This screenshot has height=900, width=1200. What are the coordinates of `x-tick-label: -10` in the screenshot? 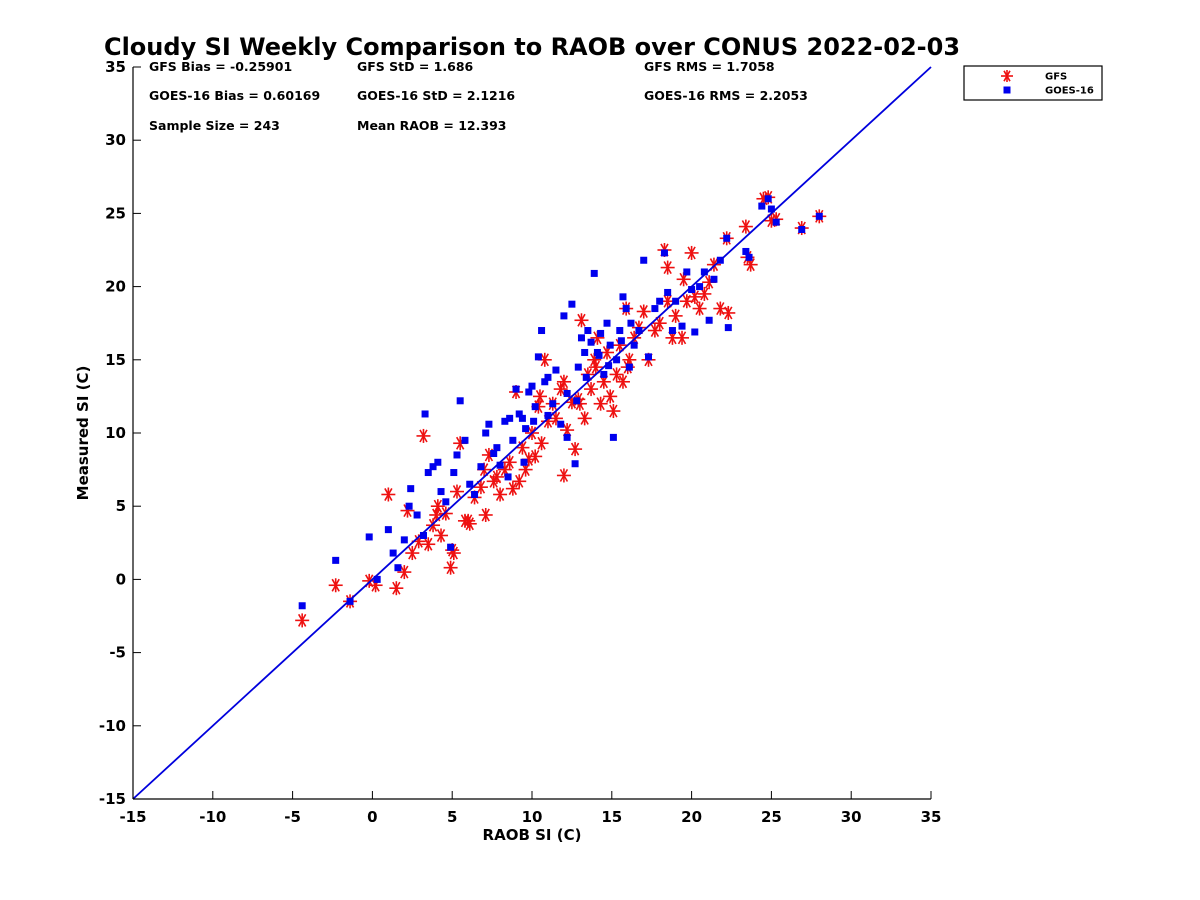 It's located at (212, 817).